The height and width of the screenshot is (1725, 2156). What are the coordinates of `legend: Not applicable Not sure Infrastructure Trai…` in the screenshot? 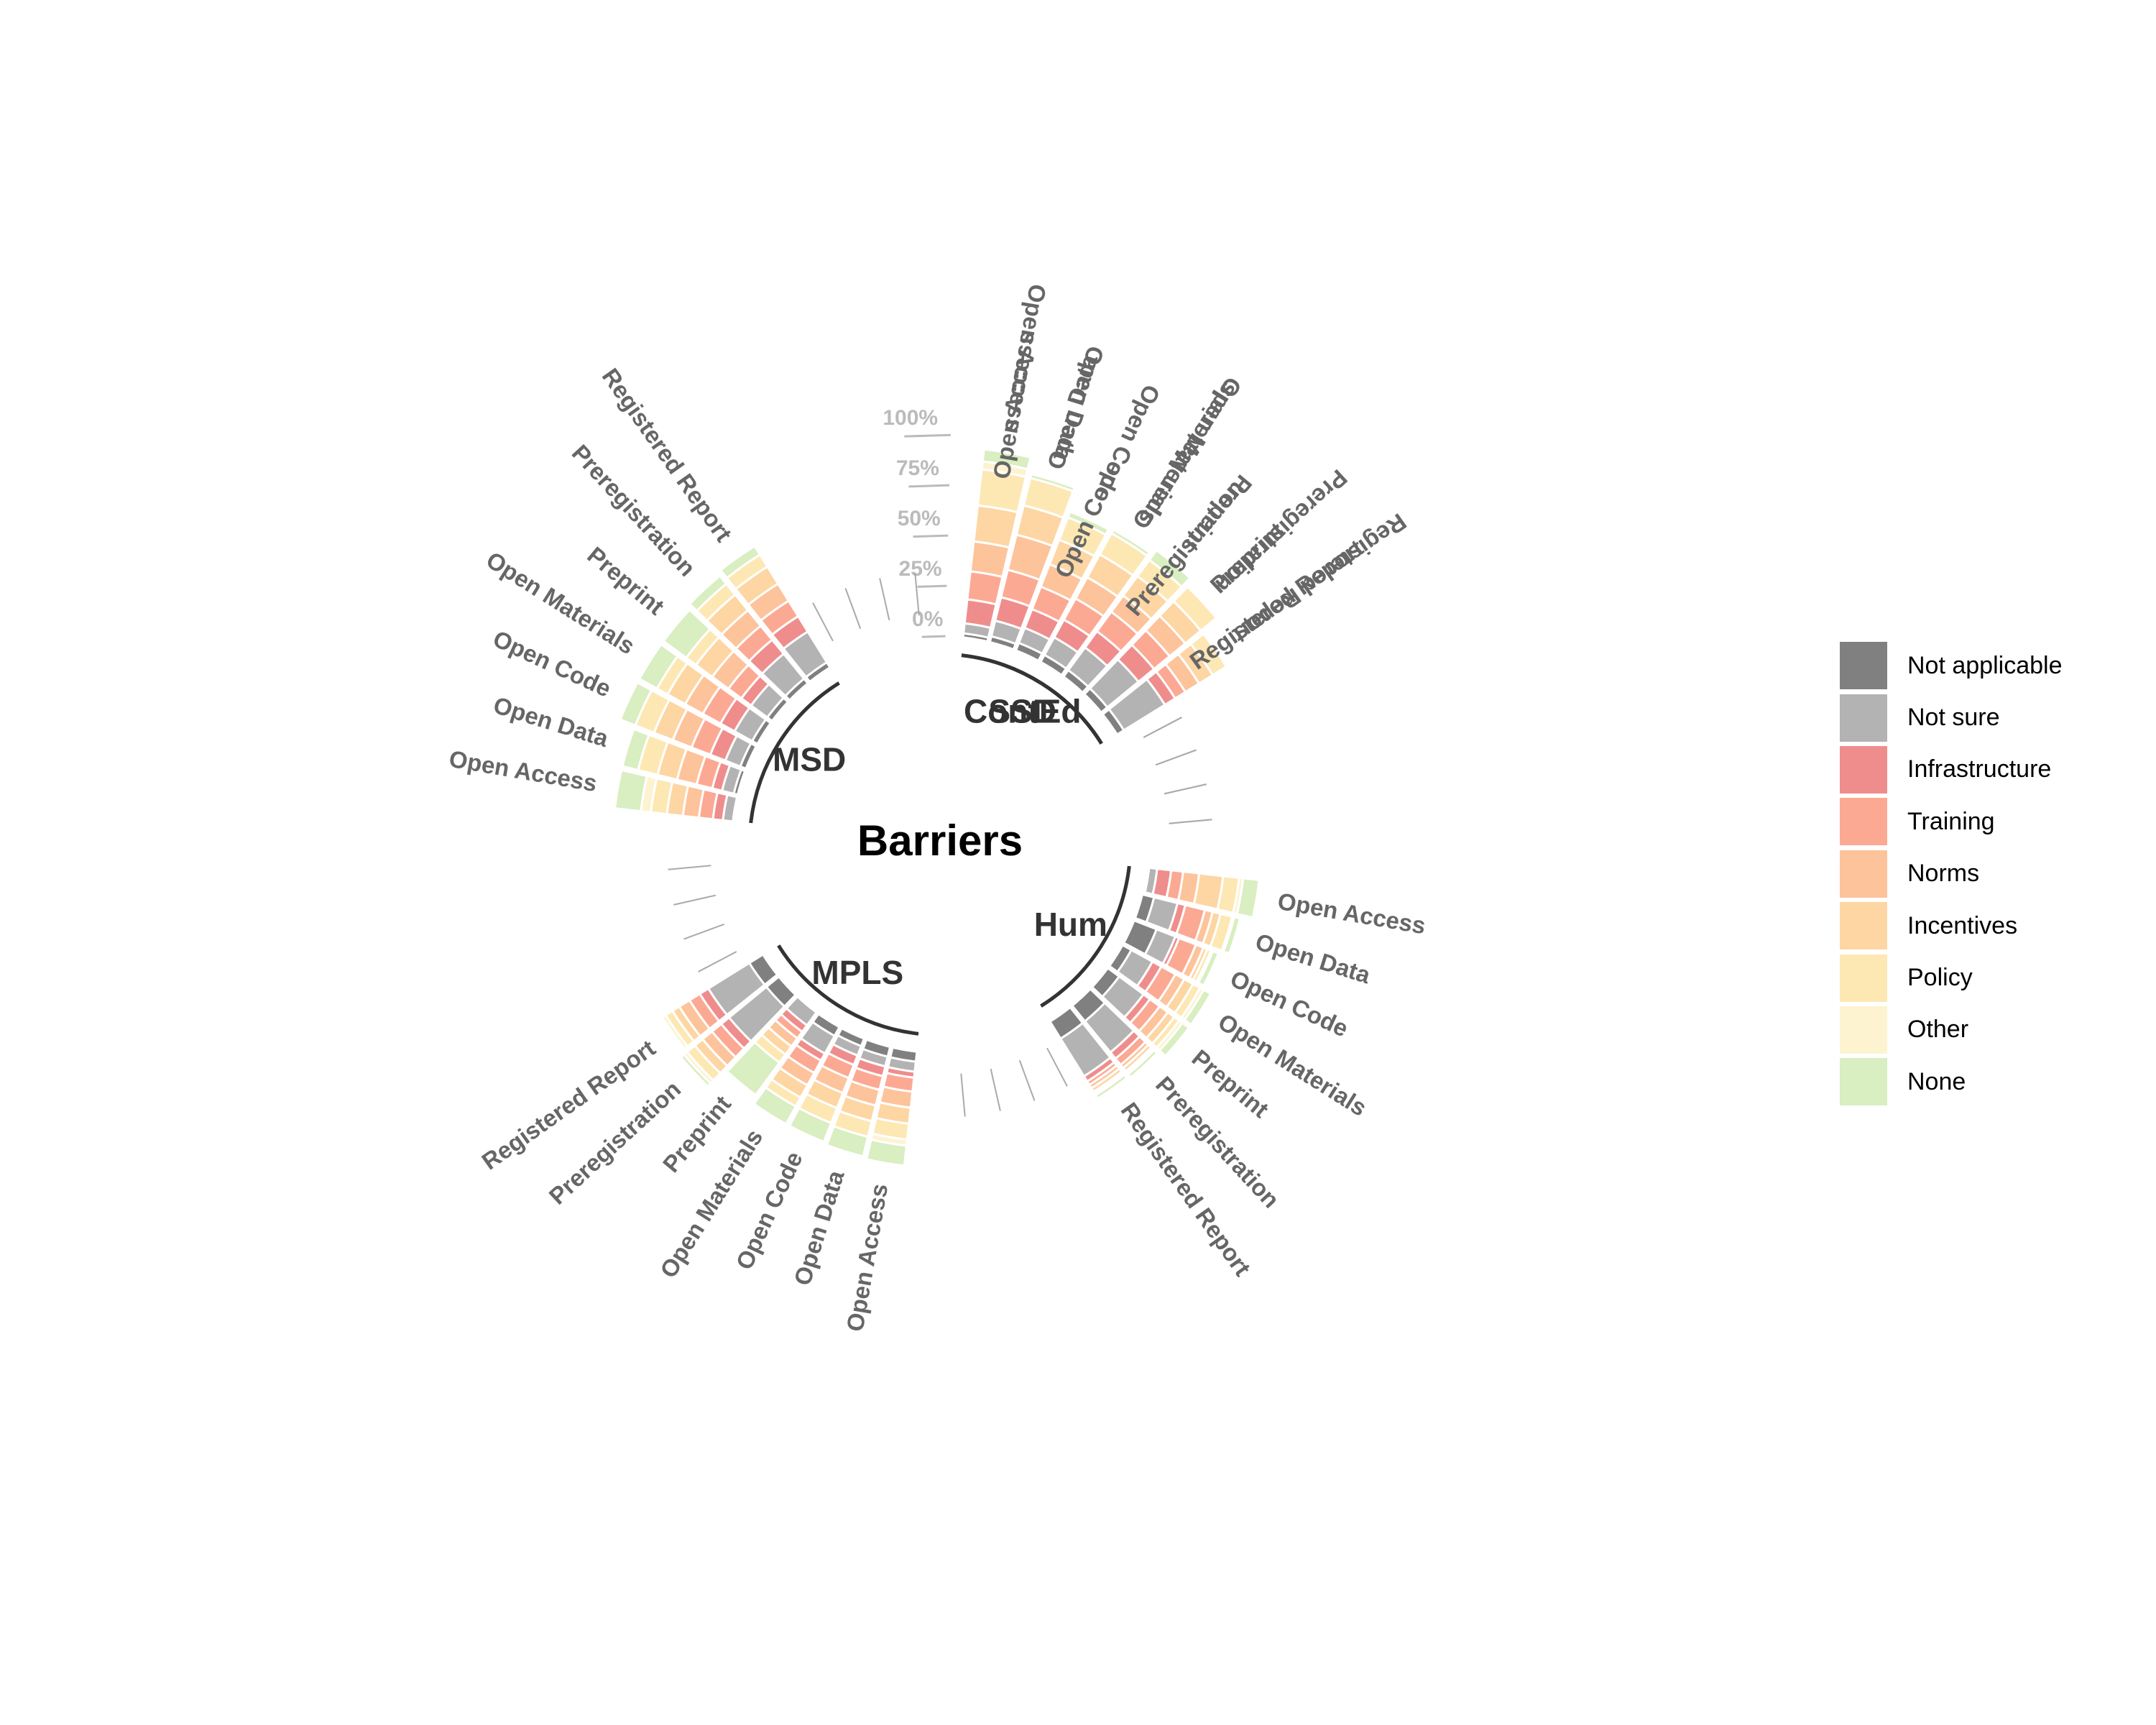 It's located at (1951, 874).